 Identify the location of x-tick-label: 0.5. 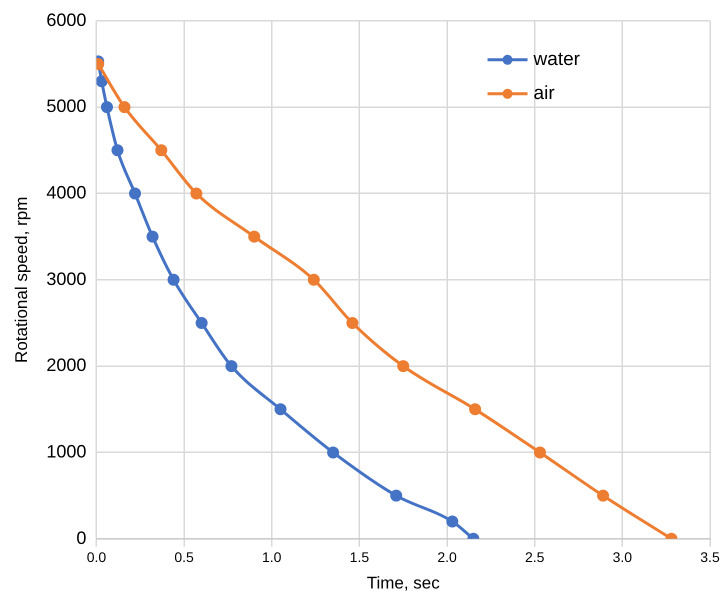
(184, 557).